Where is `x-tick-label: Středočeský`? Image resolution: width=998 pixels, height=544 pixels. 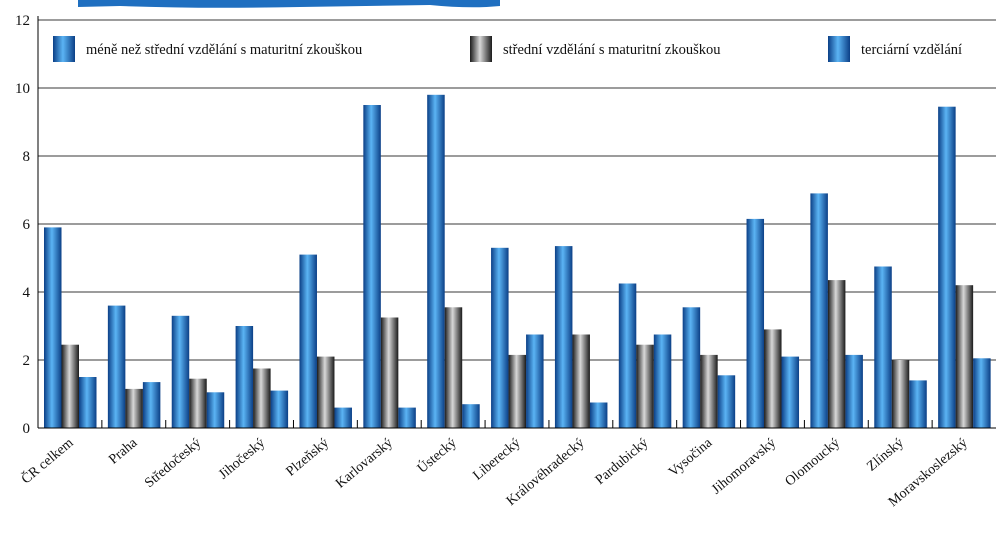 x-tick-label: Středočeský is located at coordinates (173, 463).